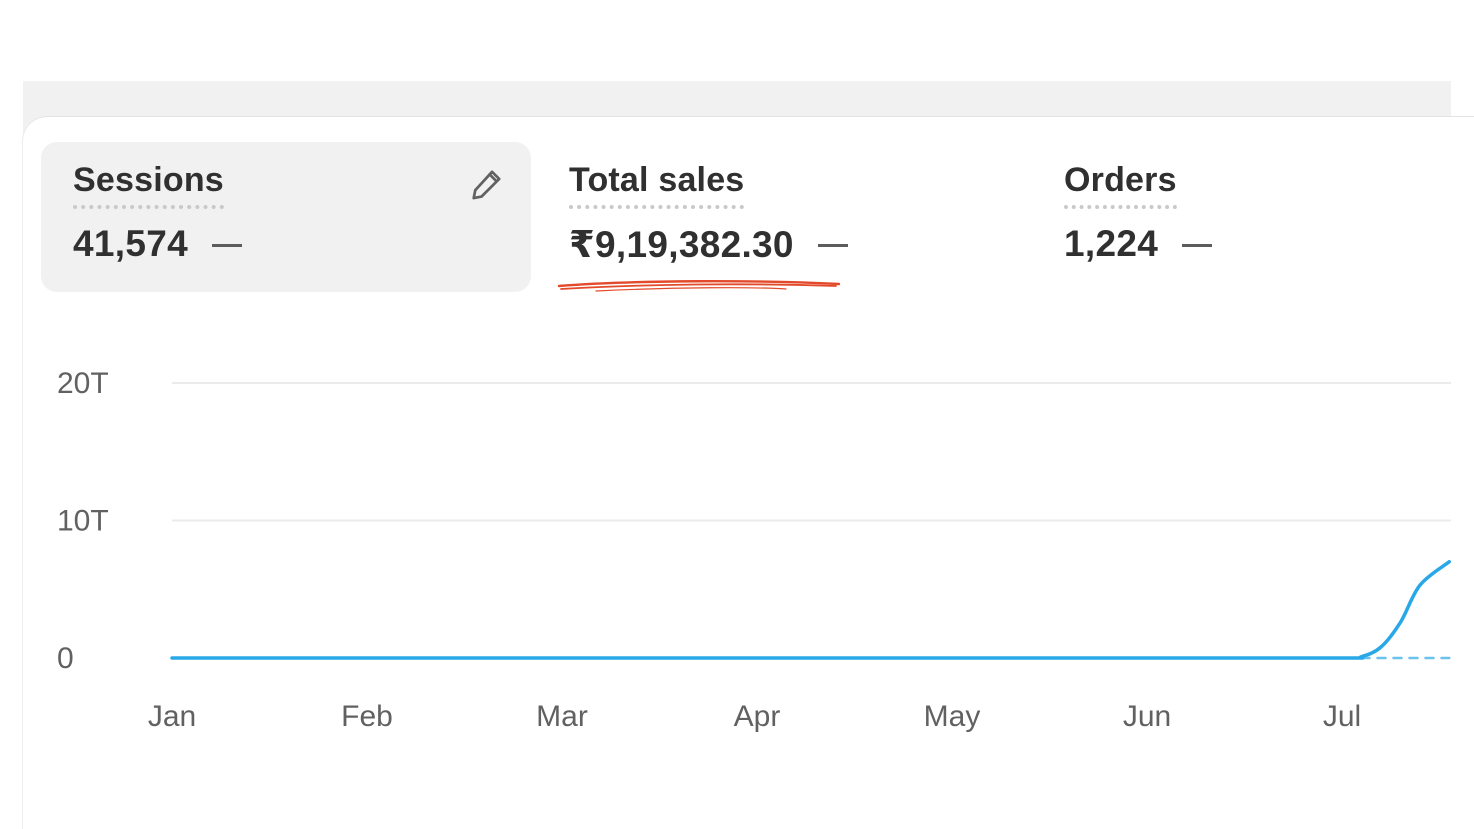  What do you see at coordinates (1147, 716) in the screenshot?
I see `x-tick-label: Jun` at bounding box center [1147, 716].